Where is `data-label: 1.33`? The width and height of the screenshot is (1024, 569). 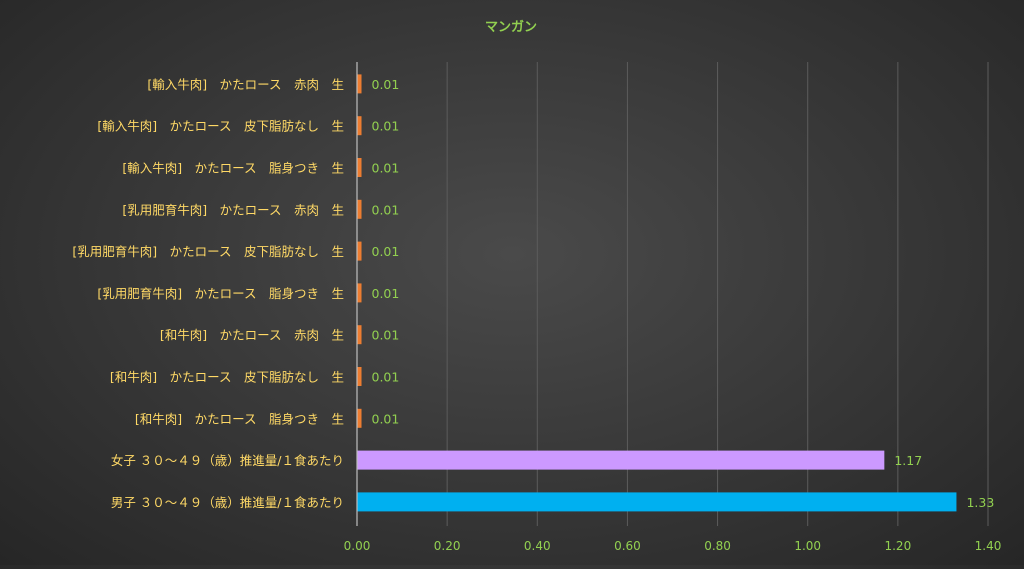
data-label: 1.33 is located at coordinates (980, 502).